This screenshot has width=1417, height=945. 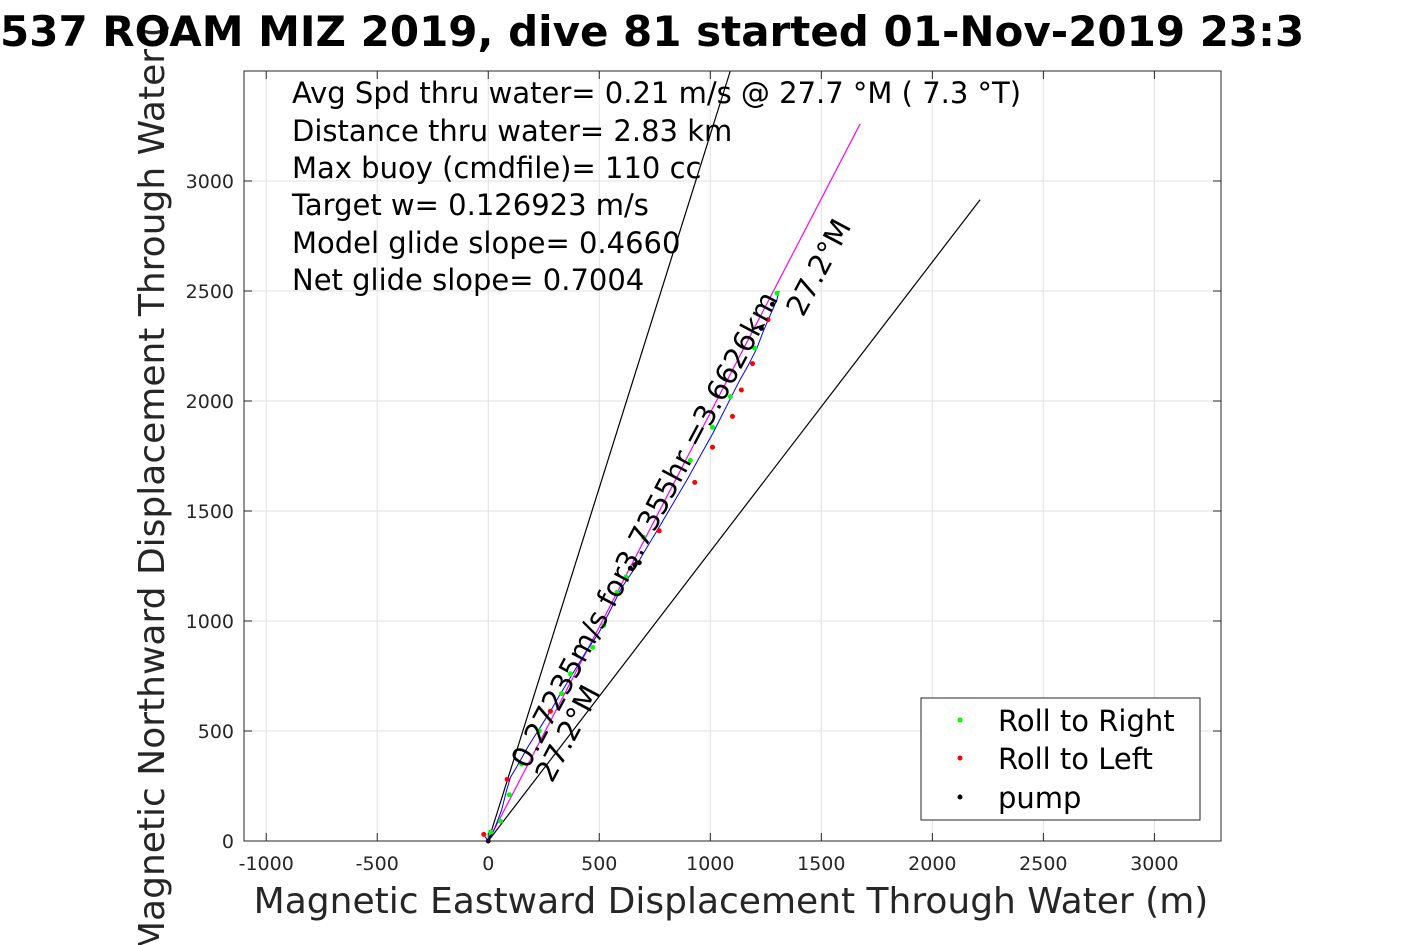 What do you see at coordinates (710, 864) in the screenshot?
I see `x-tick-label: 1000` at bounding box center [710, 864].